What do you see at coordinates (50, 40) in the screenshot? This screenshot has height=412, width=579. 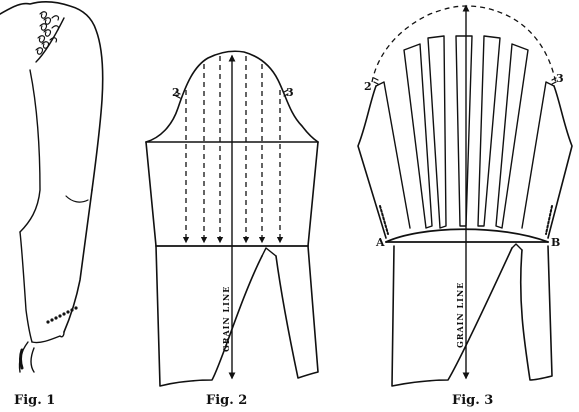 I see `fig1-shoulder-seam` at bounding box center [50, 40].